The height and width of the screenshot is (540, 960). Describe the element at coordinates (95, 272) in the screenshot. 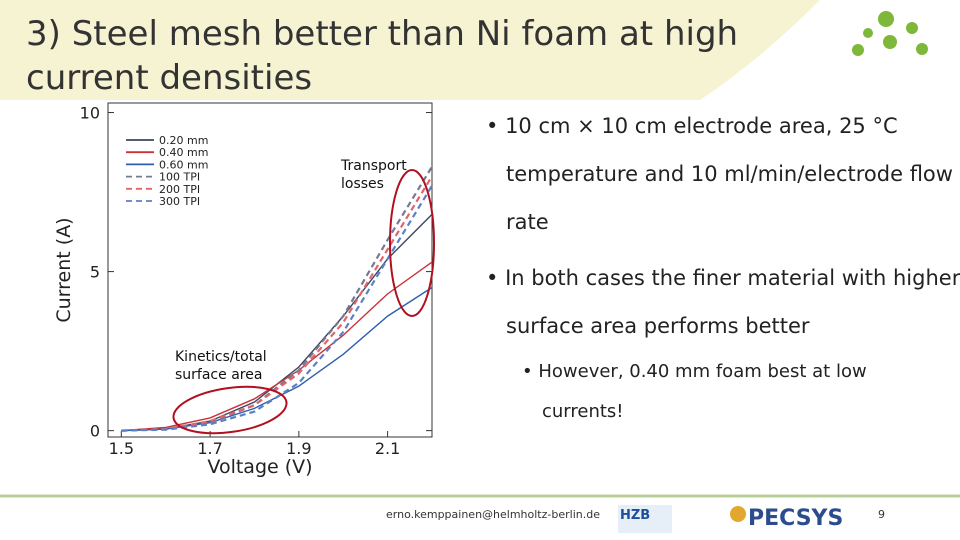

I see `y-tick-label: 5` at that location.